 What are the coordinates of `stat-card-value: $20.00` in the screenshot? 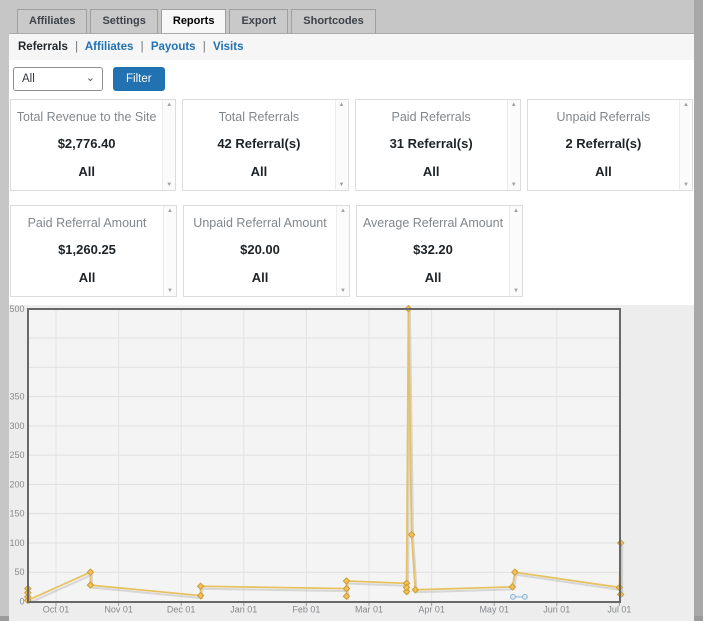 It's located at (260, 249).